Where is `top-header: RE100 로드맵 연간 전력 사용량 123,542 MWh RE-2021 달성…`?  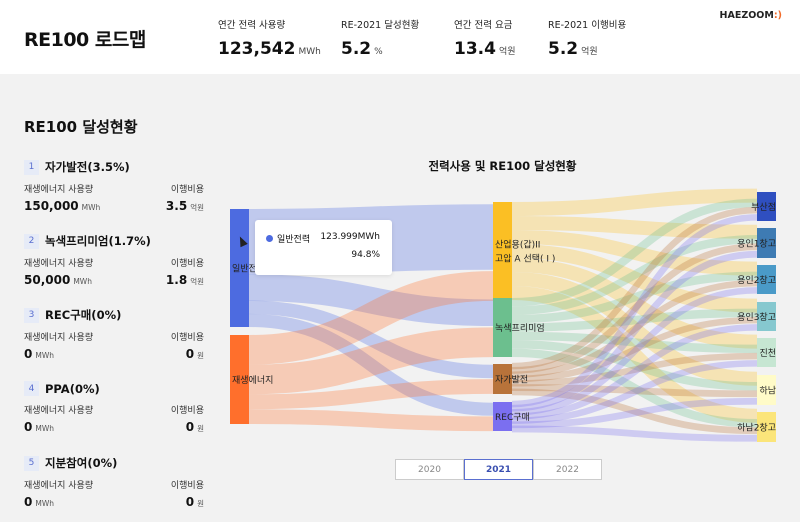 top-header: RE100 로드맵 연간 전력 사용량 123,542 MWh RE-2021 달성… is located at coordinates (400, 37).